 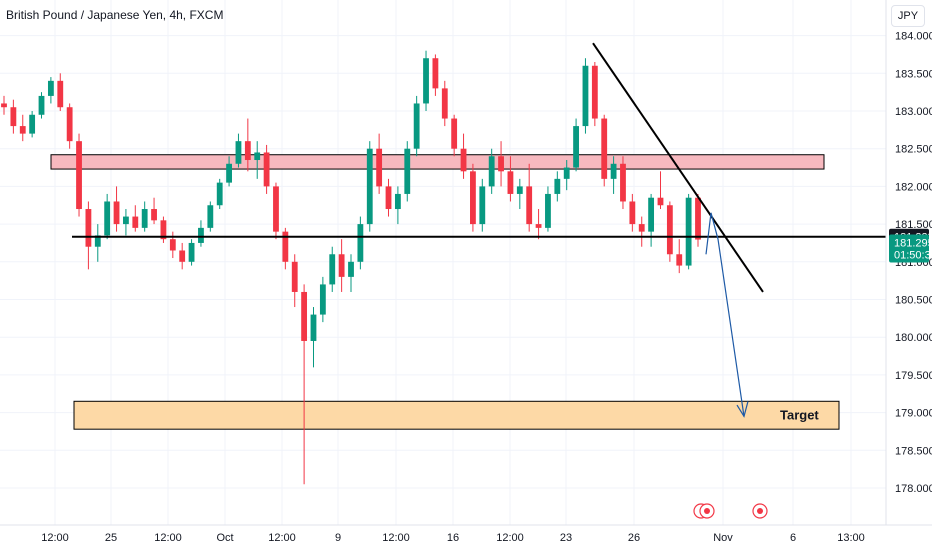 What do you see at coordinates (913, 244) in the screenshot?
I see `last-price-text: 181.295` at bounding box center [913, 244].